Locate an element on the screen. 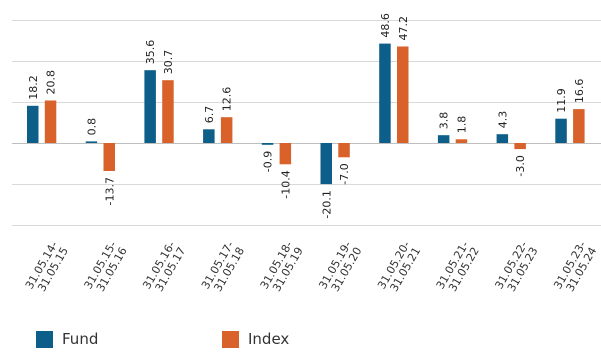 The height and width of the screenshot is (353, 601). legend-swatch-fund is located at coordinates (44, 339).